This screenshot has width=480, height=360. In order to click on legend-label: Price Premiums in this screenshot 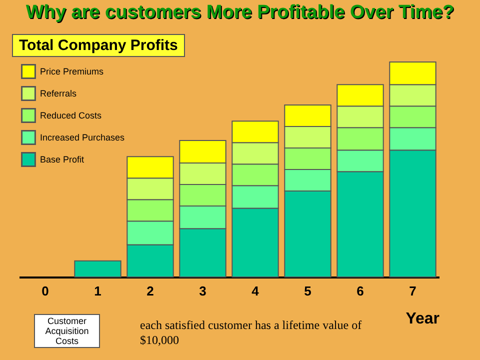, I will do `click(72, 71)`.